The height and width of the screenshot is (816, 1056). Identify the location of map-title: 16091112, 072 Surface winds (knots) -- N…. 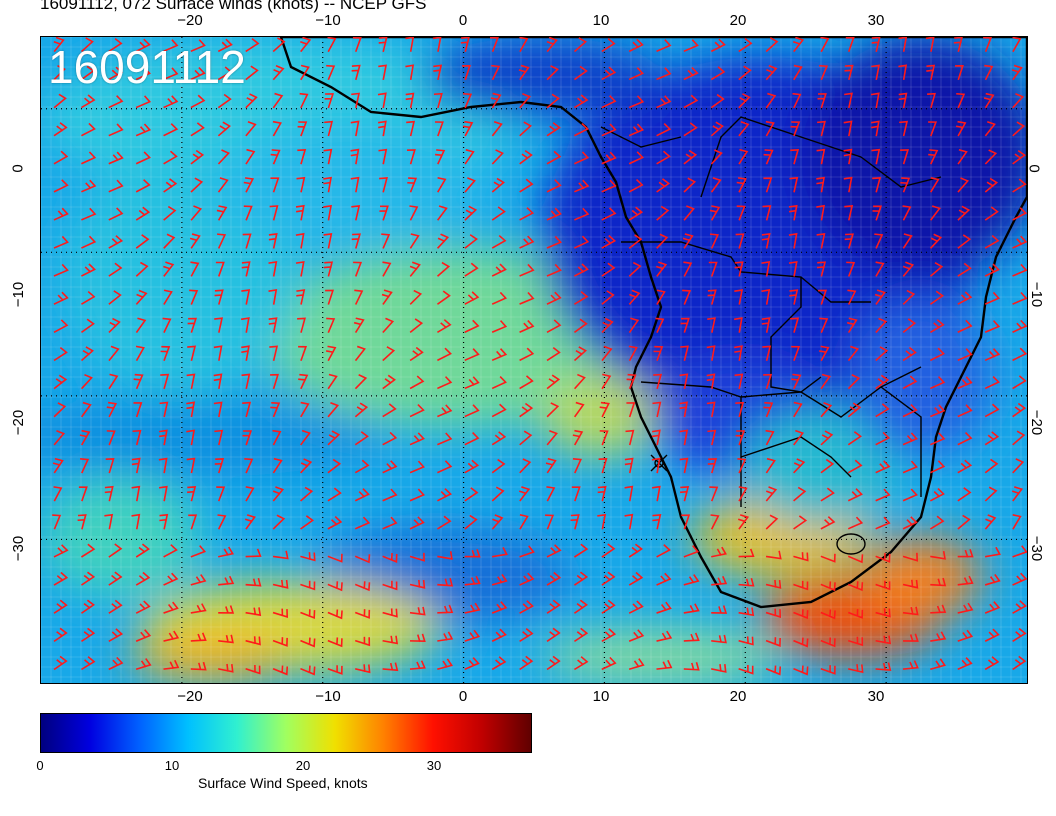
(233, 6).